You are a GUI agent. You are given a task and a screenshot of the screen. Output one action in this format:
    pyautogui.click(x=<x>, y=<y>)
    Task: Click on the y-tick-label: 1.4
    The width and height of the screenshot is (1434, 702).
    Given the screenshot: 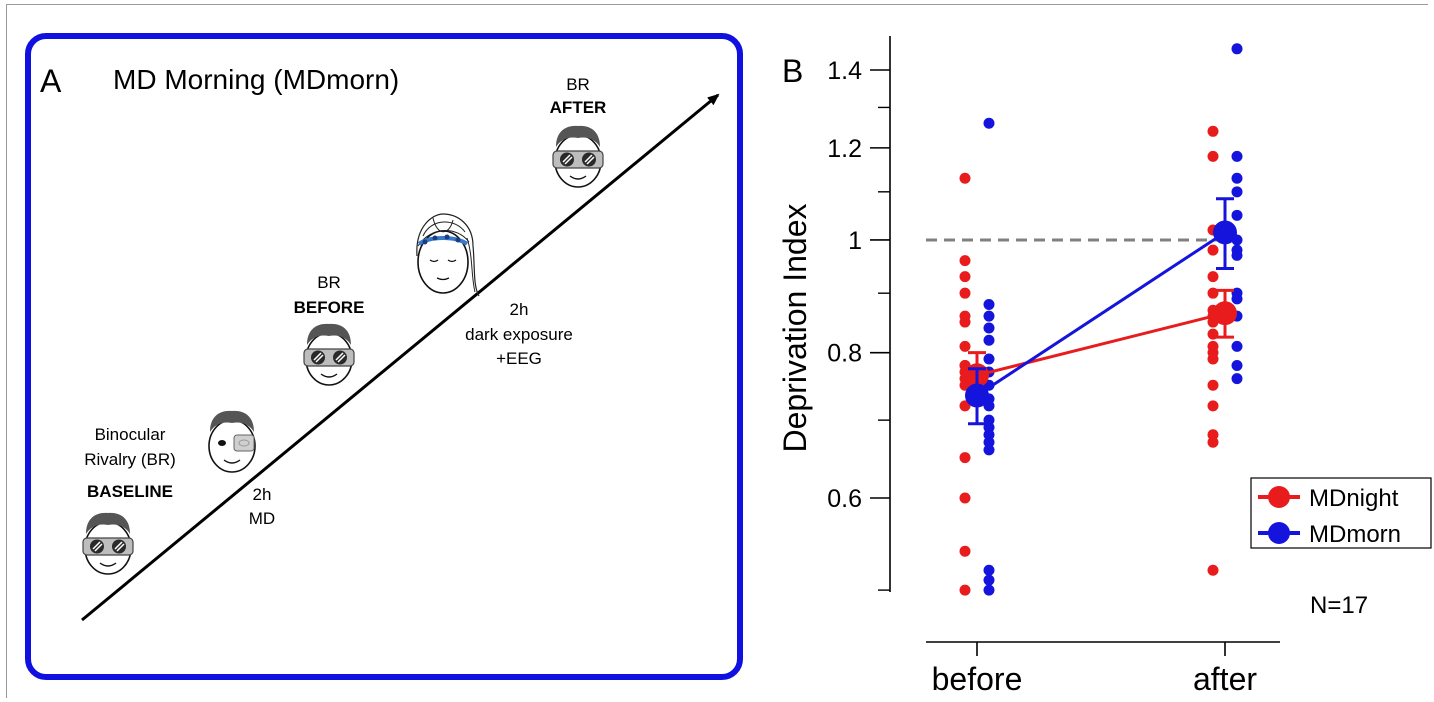 What is the action you would take?
    pyautogui.click(x=844, y=71)
    